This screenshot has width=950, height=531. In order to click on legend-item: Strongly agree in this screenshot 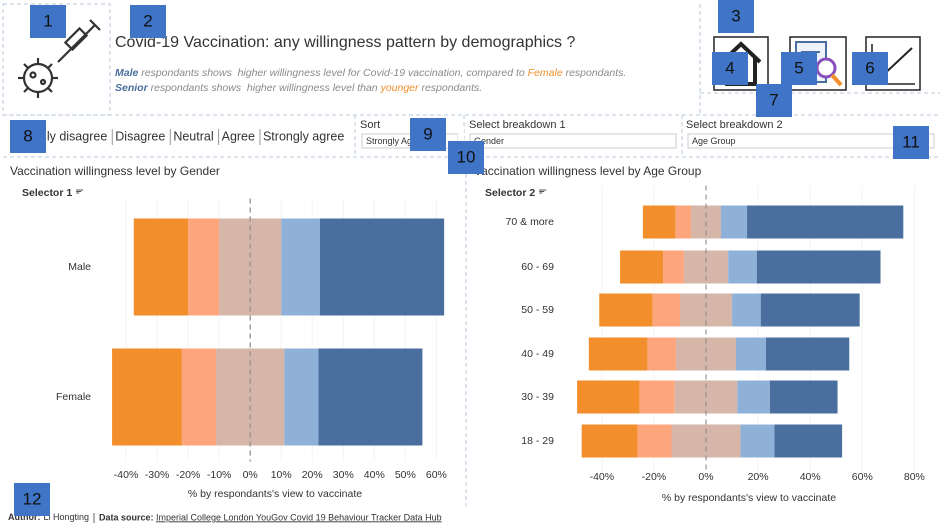, I will do `click(303, 136)`.